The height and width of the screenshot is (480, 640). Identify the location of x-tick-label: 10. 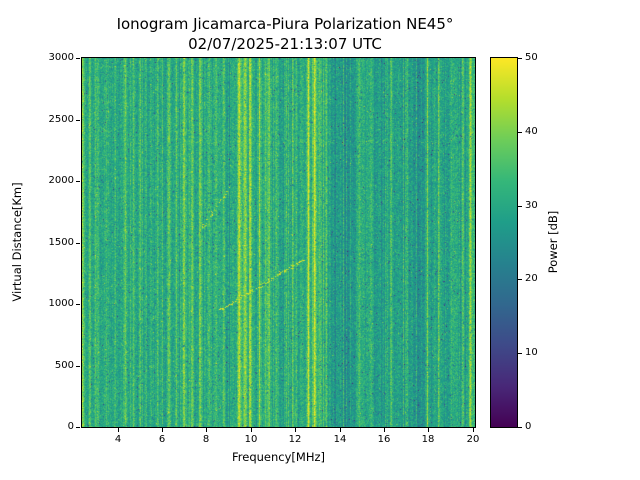
(251, 439).